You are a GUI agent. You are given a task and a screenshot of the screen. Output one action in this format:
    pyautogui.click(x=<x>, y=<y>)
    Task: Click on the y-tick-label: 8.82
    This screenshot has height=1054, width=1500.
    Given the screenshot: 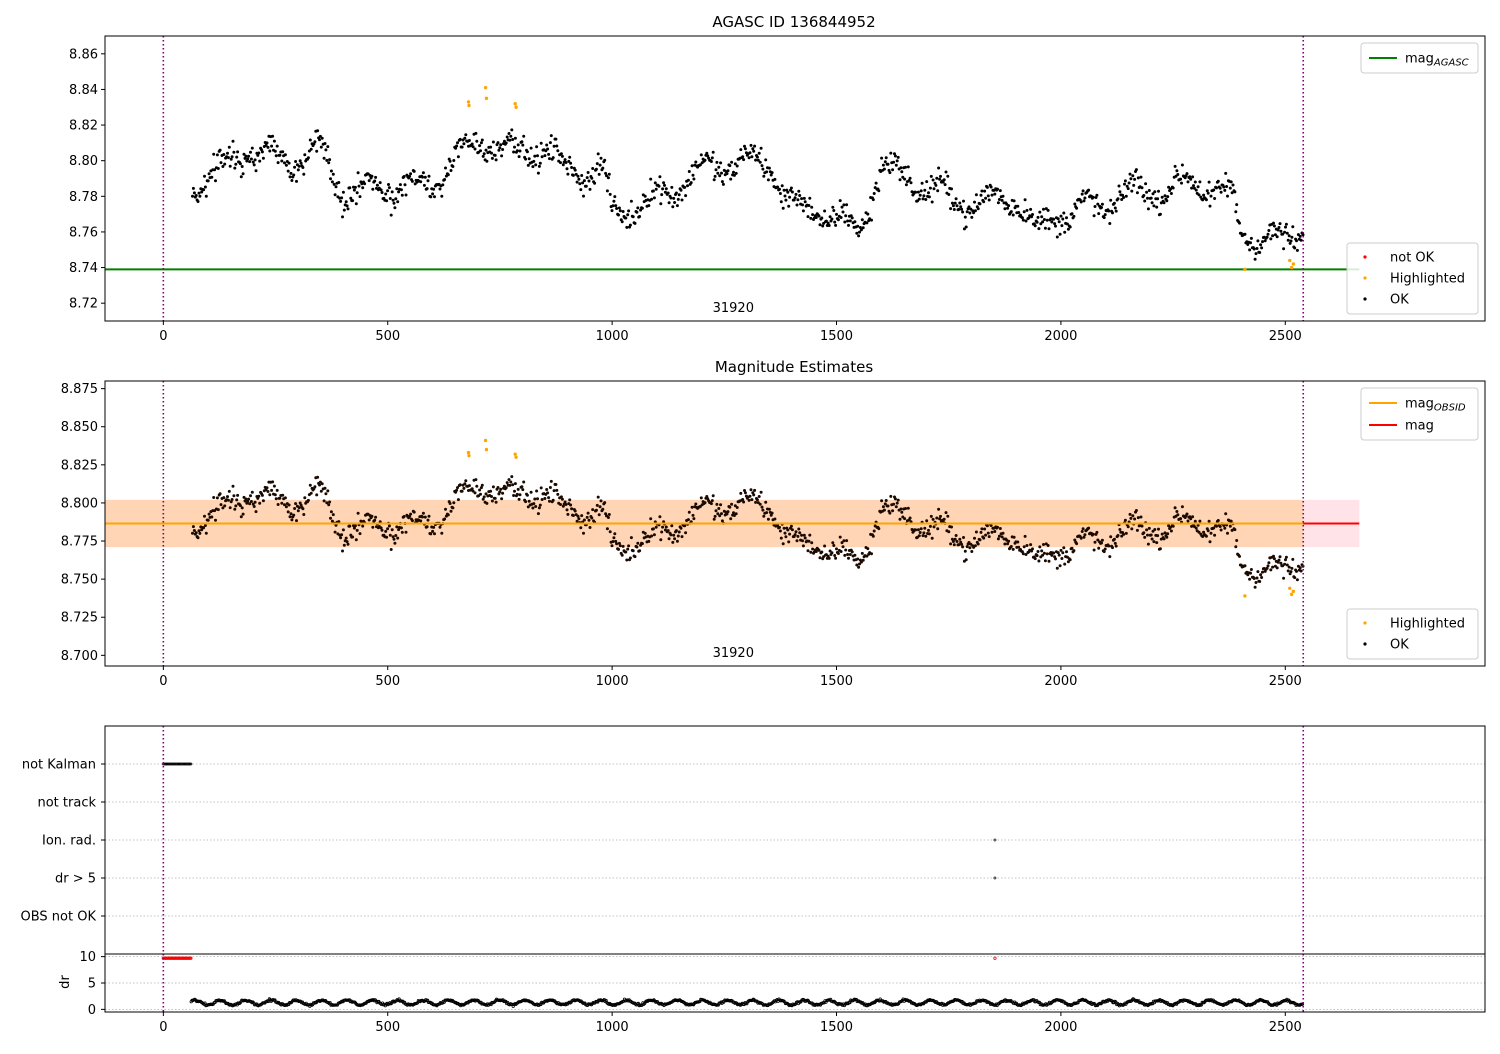 What is the action you would take?
    pyautogui.click(x=83, y=126)
    